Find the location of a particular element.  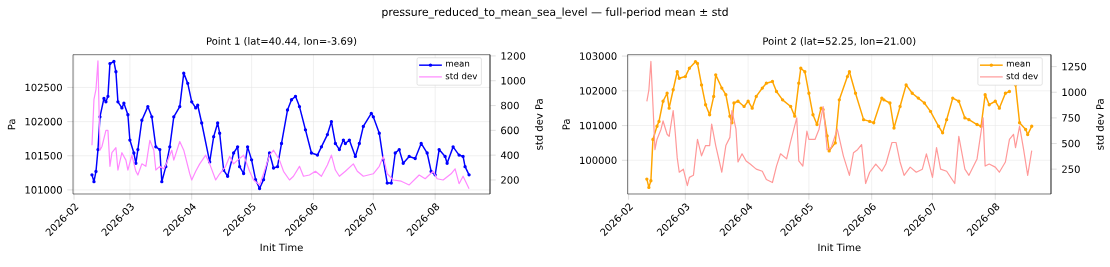

y-tick-label: 103000 is located at coordinates (598, 56).